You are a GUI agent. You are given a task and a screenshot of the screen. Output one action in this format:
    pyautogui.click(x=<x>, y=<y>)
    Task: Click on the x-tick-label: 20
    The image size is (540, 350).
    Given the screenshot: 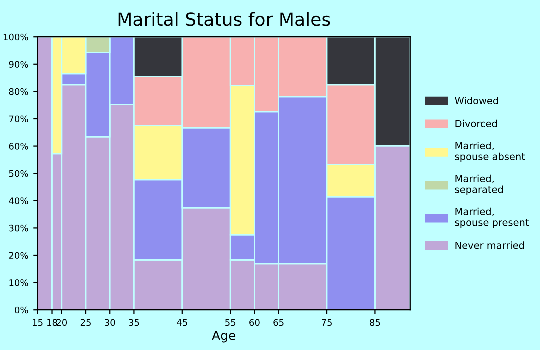 What is the action you would take?
    pyautogui.click(x=62, y=322)
    